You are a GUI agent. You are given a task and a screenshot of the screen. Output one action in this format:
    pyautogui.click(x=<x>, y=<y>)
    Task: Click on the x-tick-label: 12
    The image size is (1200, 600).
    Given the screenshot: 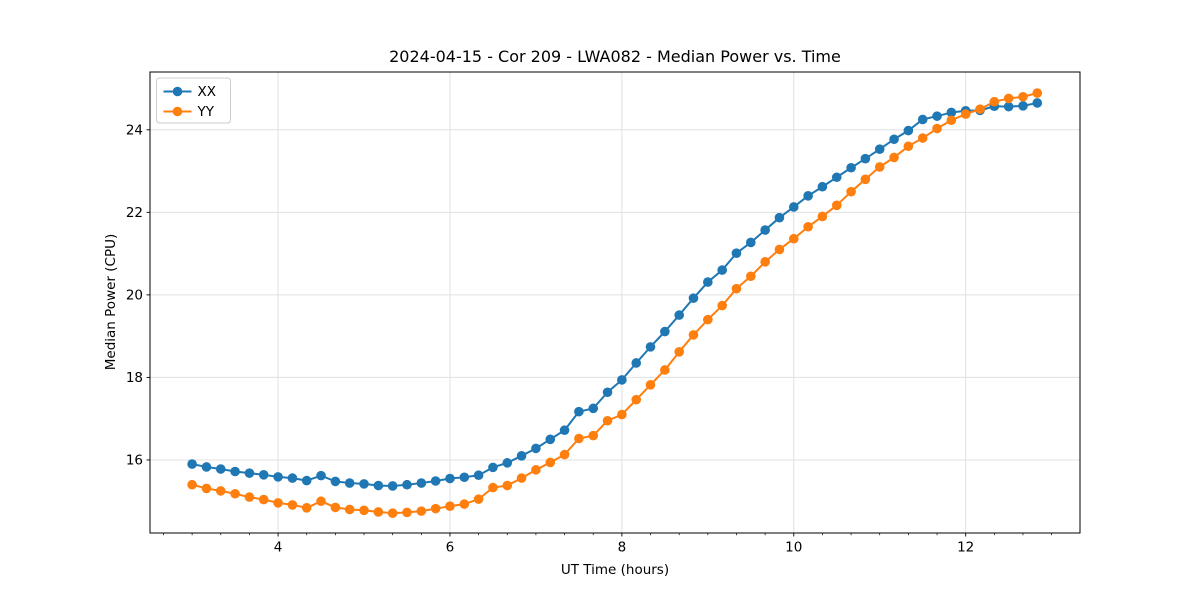 What is the action you would take?
    pyautogui.click(x=965, y=548)
    